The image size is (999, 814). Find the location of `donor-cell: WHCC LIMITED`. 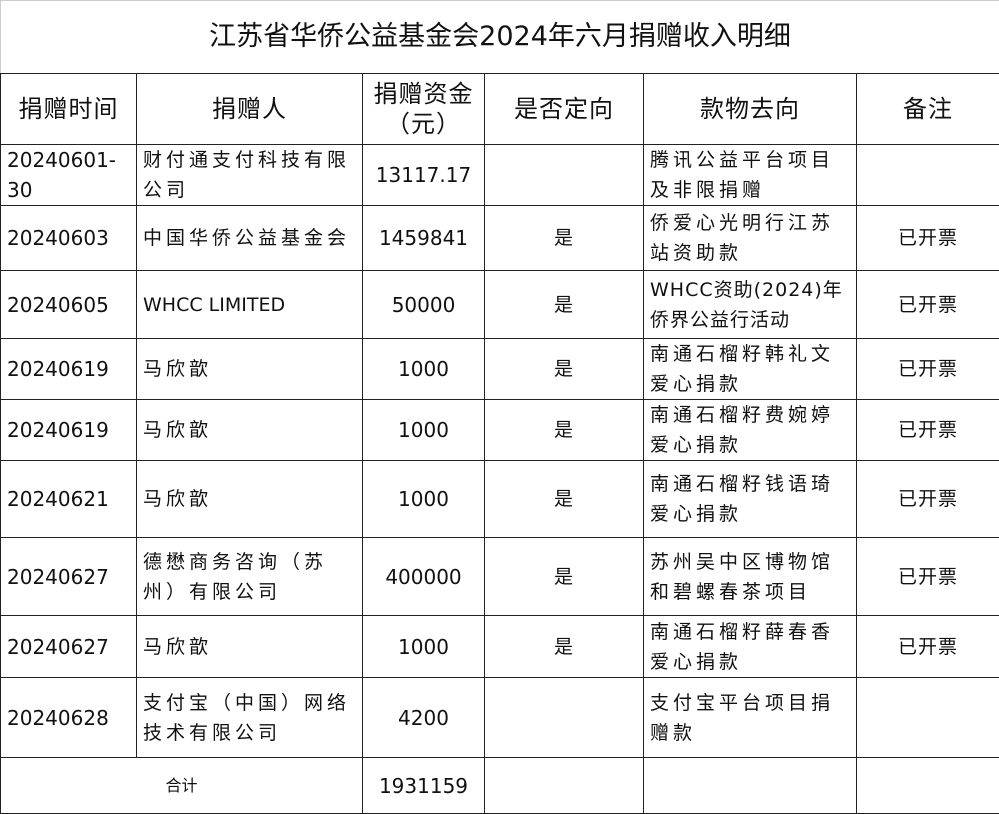

donor-cell: WHCC LIMITED is located at coordinates (250, 305).